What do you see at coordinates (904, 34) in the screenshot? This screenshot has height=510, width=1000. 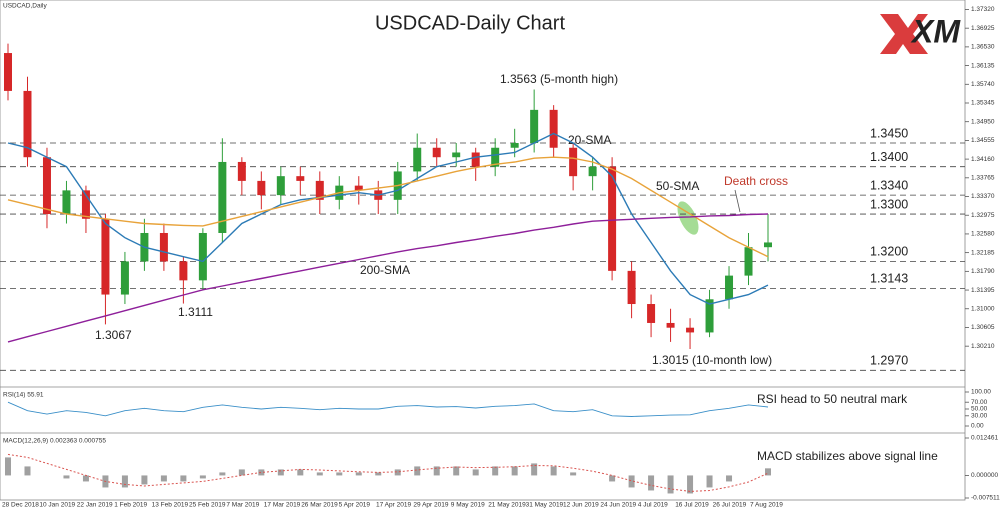 I see `logo-mark` at bounding box center [904, 34].